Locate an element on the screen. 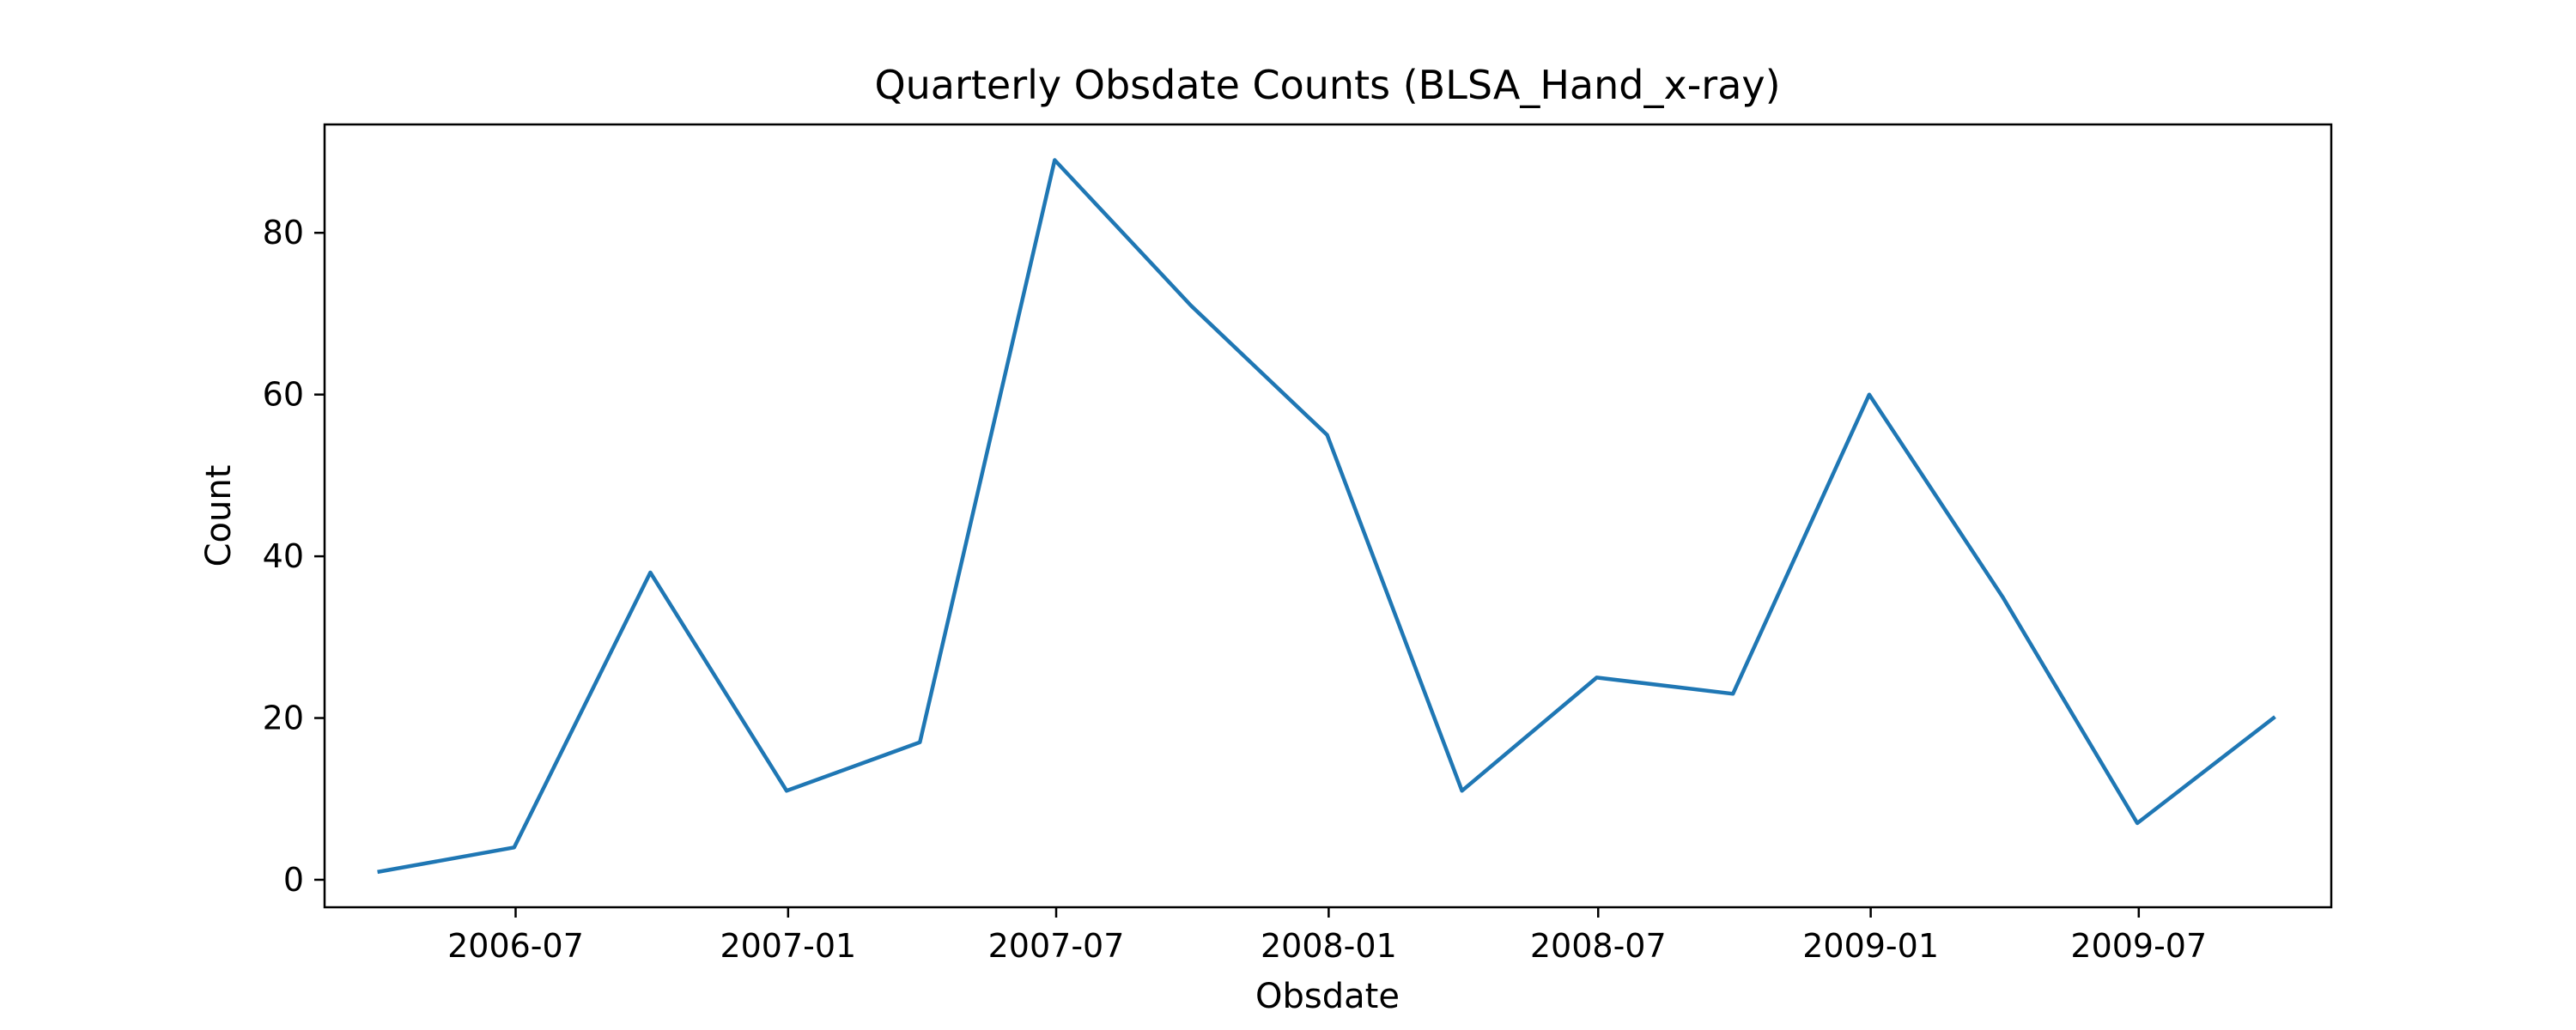  x-tick-label: 2009-01 is located at coordinates (1871, 946).